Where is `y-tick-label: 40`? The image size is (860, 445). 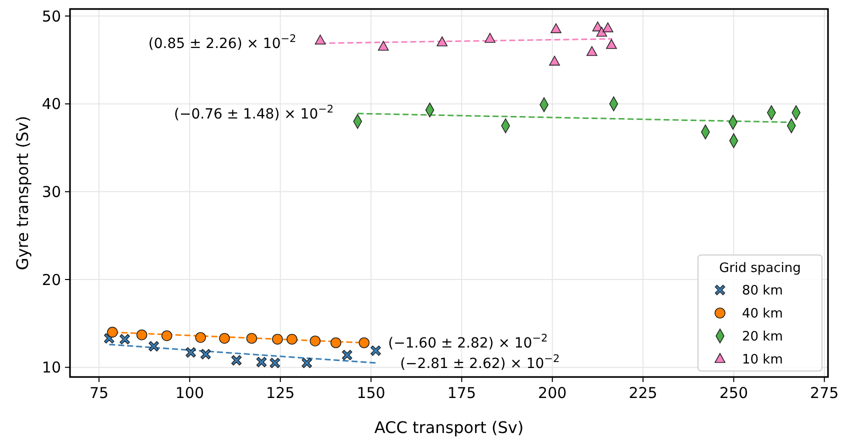
y-tick-label: 40 is located at coordinates (51, 104).